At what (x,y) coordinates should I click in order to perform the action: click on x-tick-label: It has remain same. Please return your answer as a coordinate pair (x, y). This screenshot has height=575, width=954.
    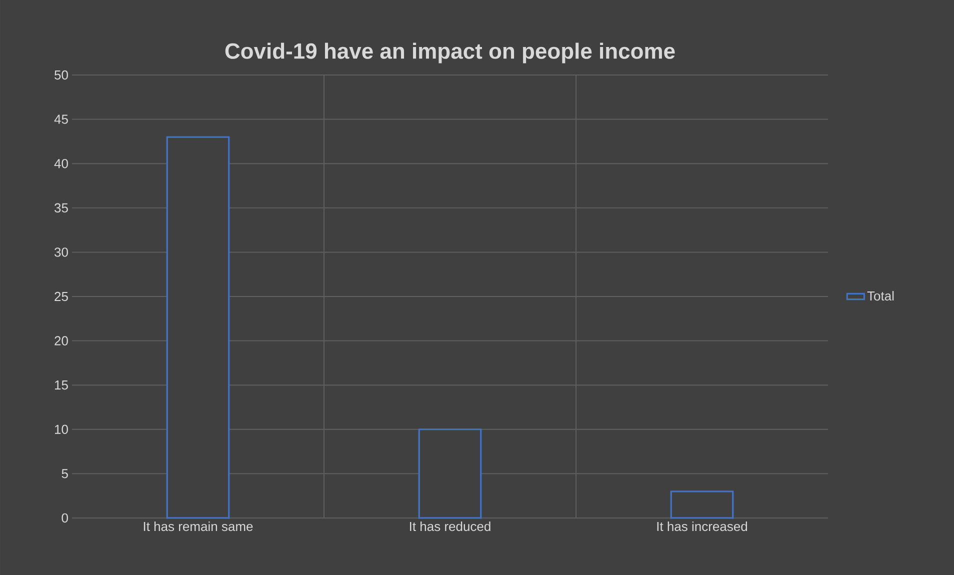
    Looking at the image, I should click on (198, 527).